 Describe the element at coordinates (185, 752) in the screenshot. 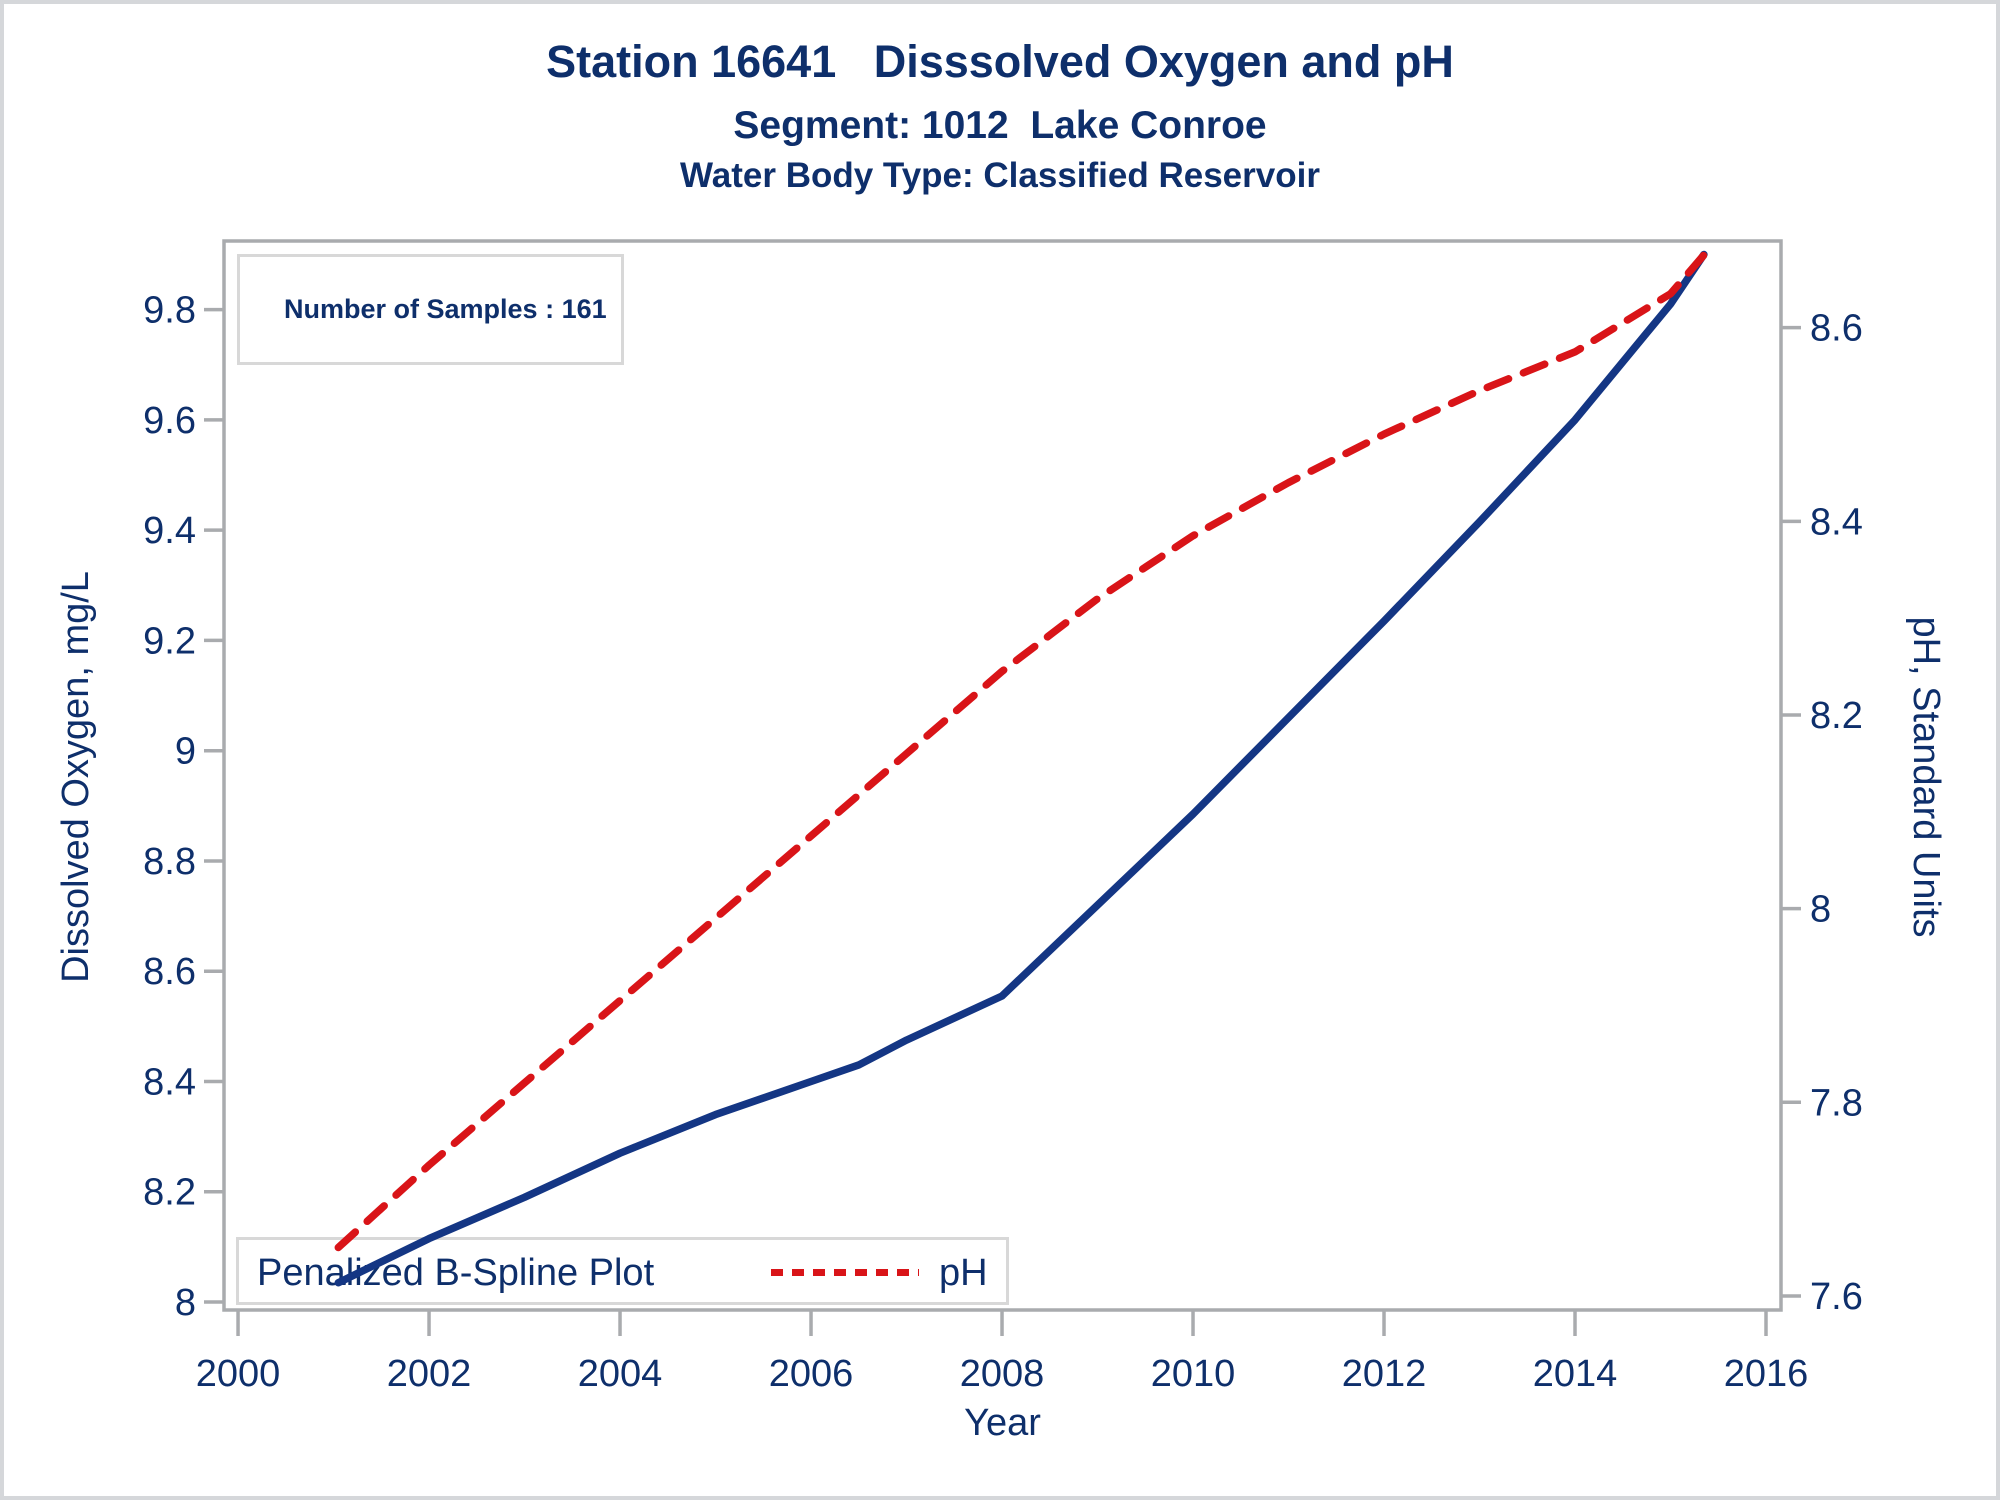

I see `left-tick-label: 9` at that location.